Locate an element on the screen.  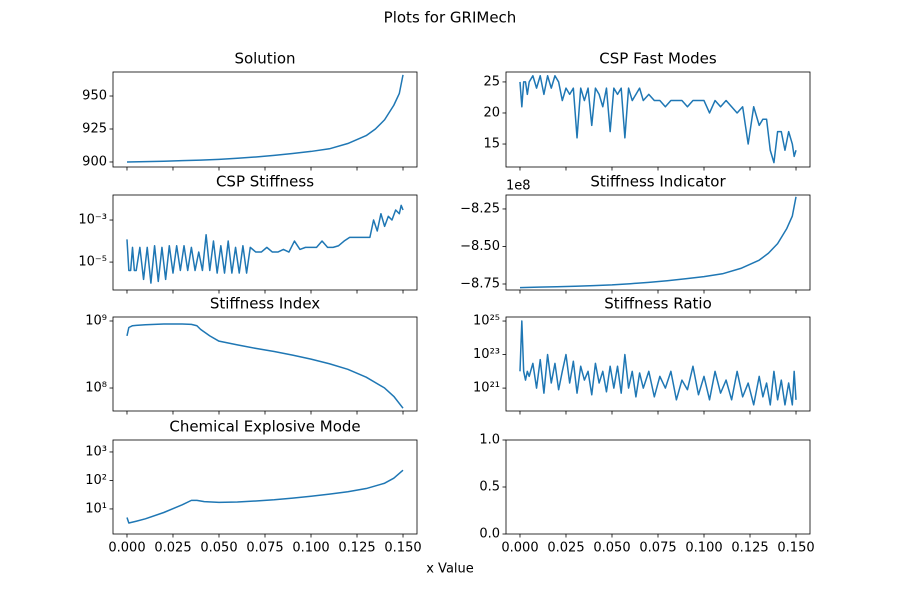
axes-title: Stiffness Index is located at coordinates (265, 304).